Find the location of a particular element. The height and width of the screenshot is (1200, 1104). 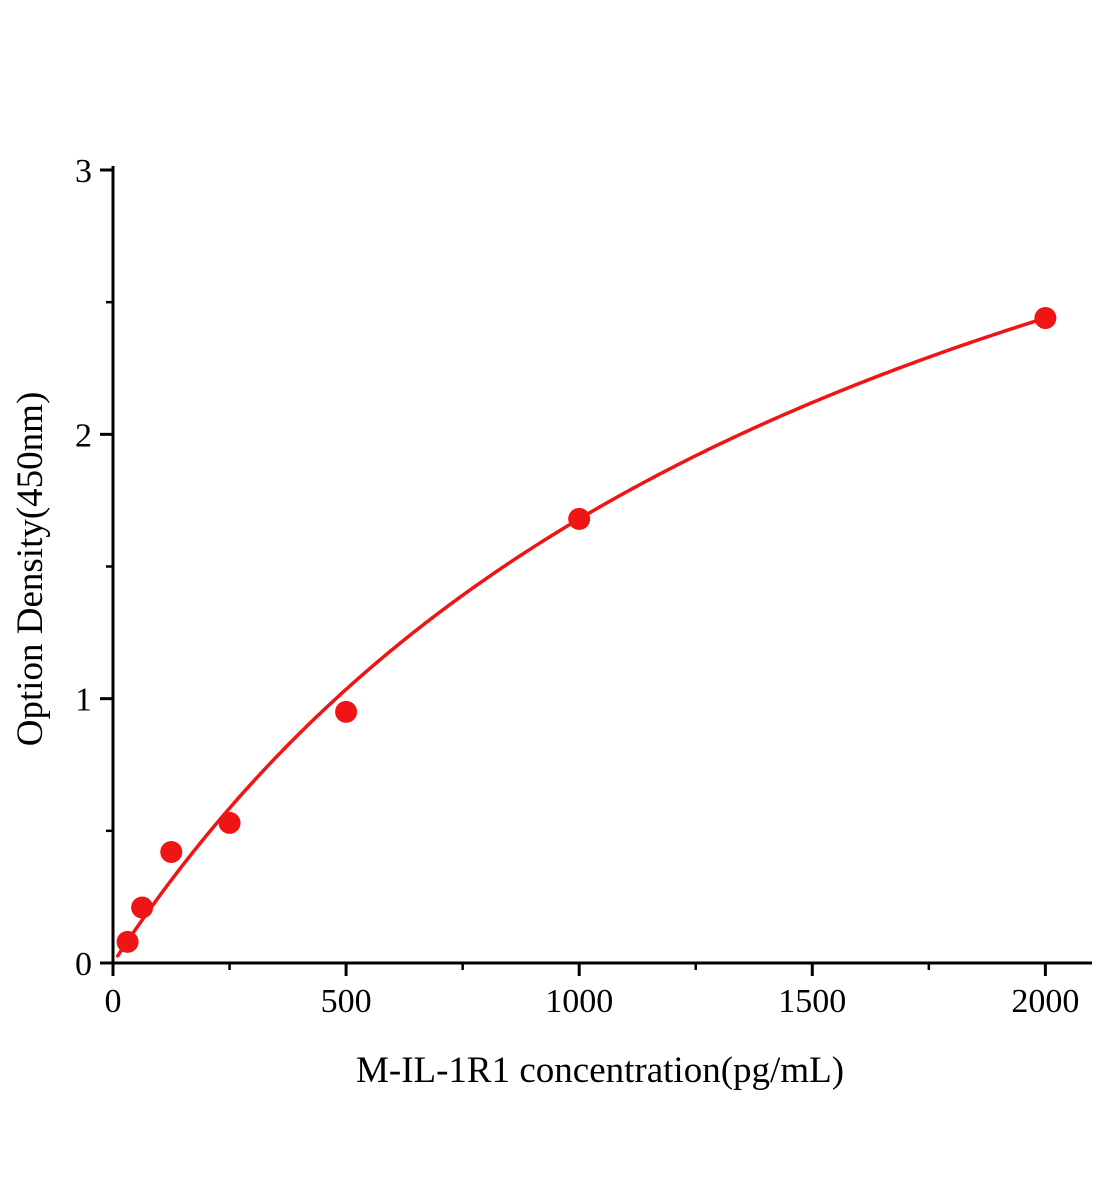

x-tick-label: 1500 is located at coordinates (812, 1001).